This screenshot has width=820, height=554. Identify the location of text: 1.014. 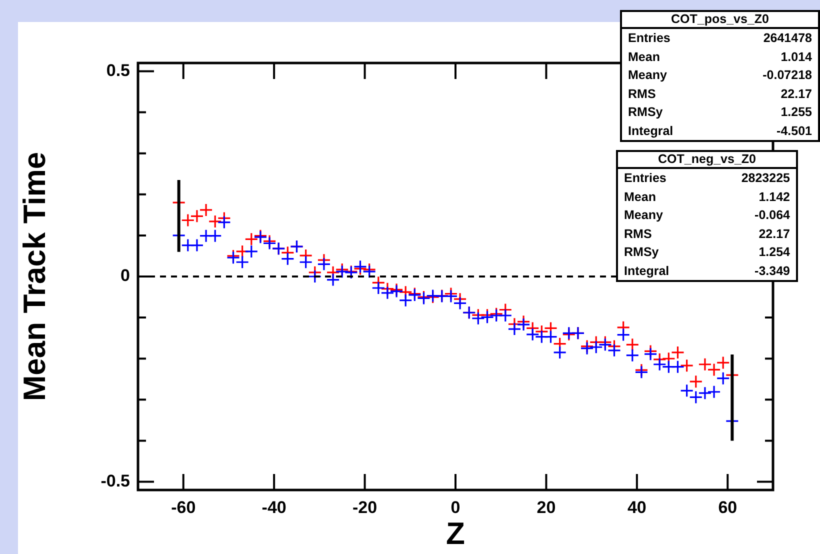
(796, 57).